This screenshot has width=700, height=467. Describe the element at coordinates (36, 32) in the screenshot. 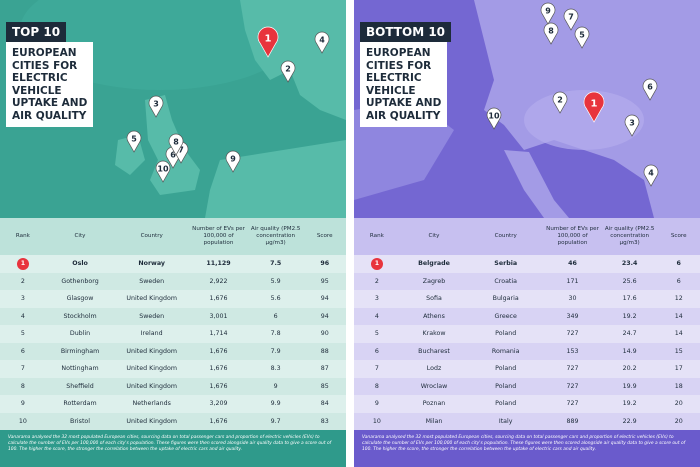

I see `badge: TOP 10` at that location.